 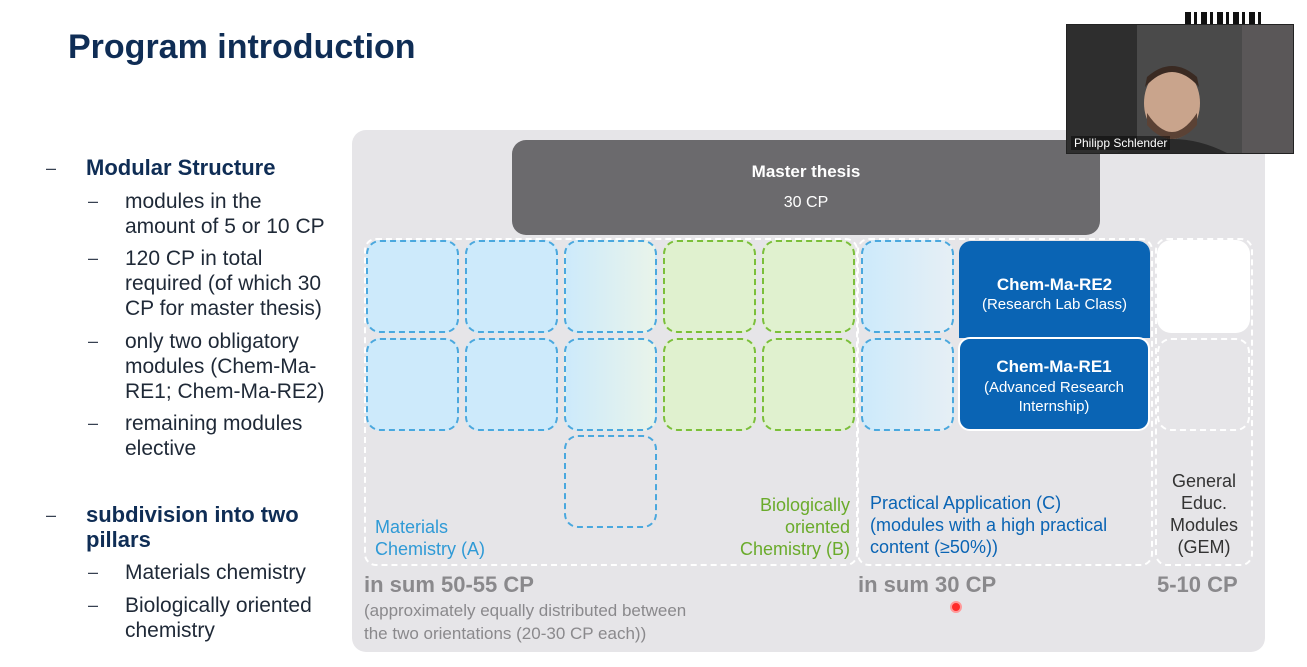 I want to click on master-thesis-cp: 30 CP, so click(x=806, y=202).